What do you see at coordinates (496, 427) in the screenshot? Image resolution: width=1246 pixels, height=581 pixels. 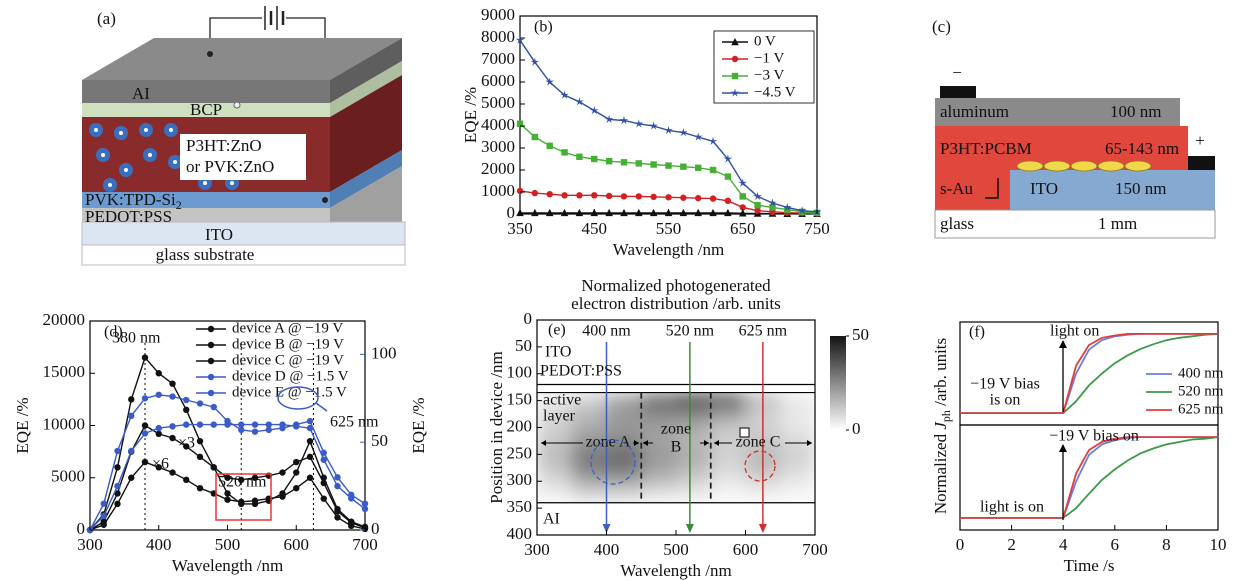 I see `y-axis-label: Position in device /nm` at bounding box center [496, 427].